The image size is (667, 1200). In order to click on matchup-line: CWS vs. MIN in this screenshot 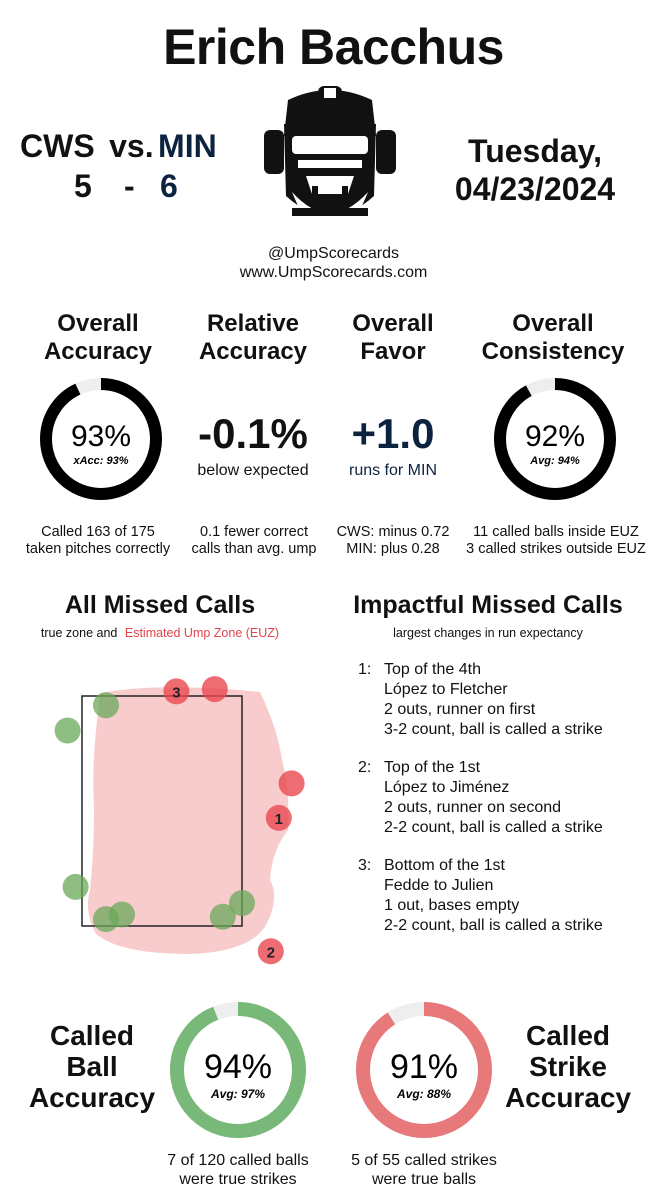, I will do `click(130, 146)`.